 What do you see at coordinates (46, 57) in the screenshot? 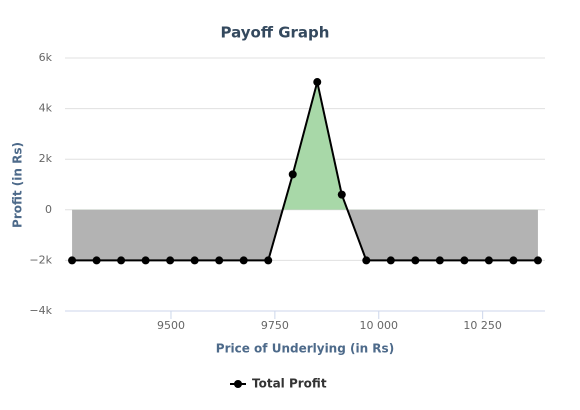
I see `y-tick-label: 6k` at bounding box center [46, 57].